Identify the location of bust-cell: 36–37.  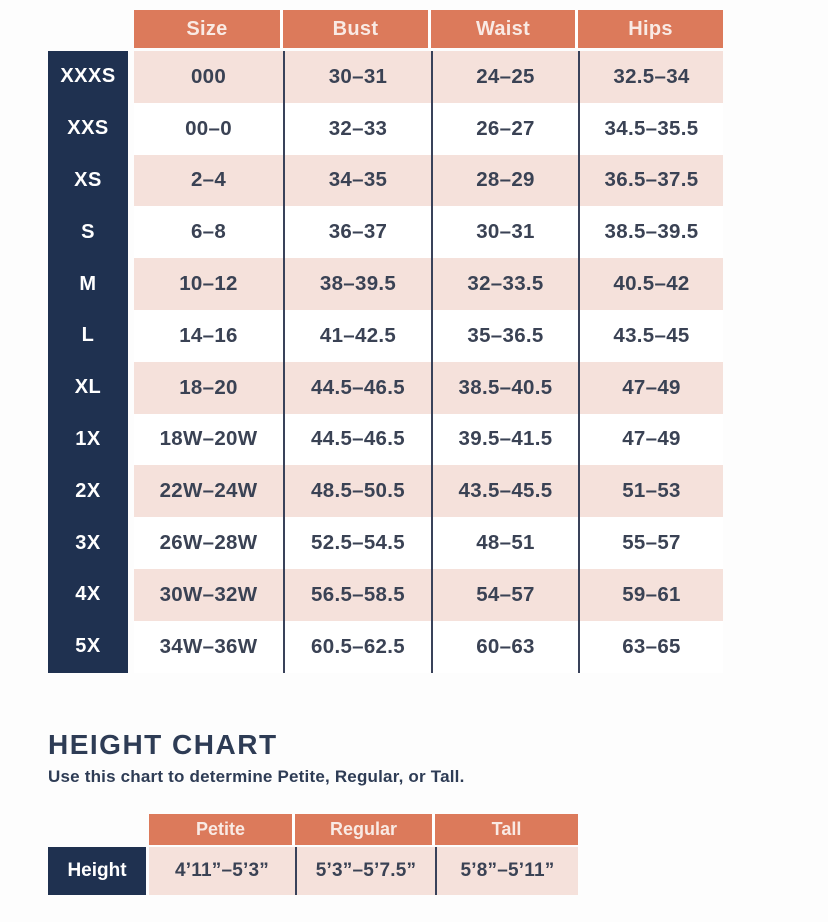
(357, 232).